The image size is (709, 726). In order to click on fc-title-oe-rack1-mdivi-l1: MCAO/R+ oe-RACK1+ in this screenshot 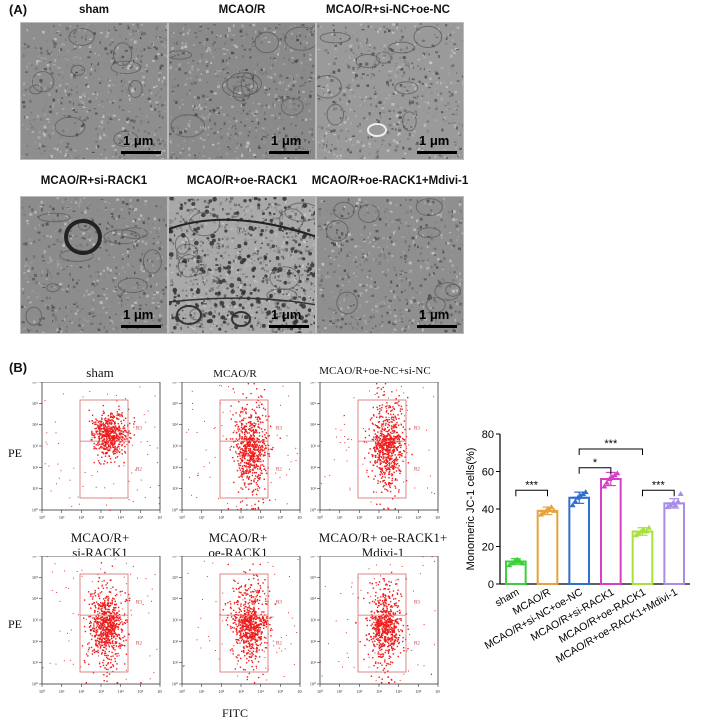, I will do `click(383, 537)`.